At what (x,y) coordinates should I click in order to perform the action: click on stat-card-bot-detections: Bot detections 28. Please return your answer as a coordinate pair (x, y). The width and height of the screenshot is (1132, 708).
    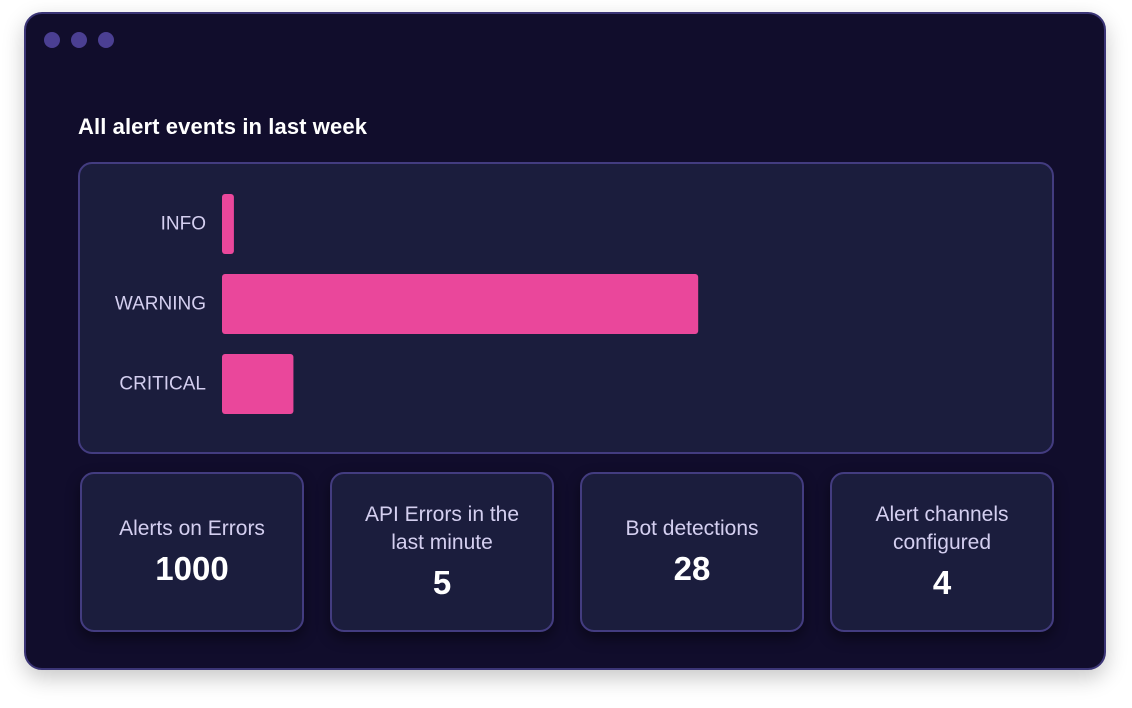
    Looking at the image, I should click on (692, 552).